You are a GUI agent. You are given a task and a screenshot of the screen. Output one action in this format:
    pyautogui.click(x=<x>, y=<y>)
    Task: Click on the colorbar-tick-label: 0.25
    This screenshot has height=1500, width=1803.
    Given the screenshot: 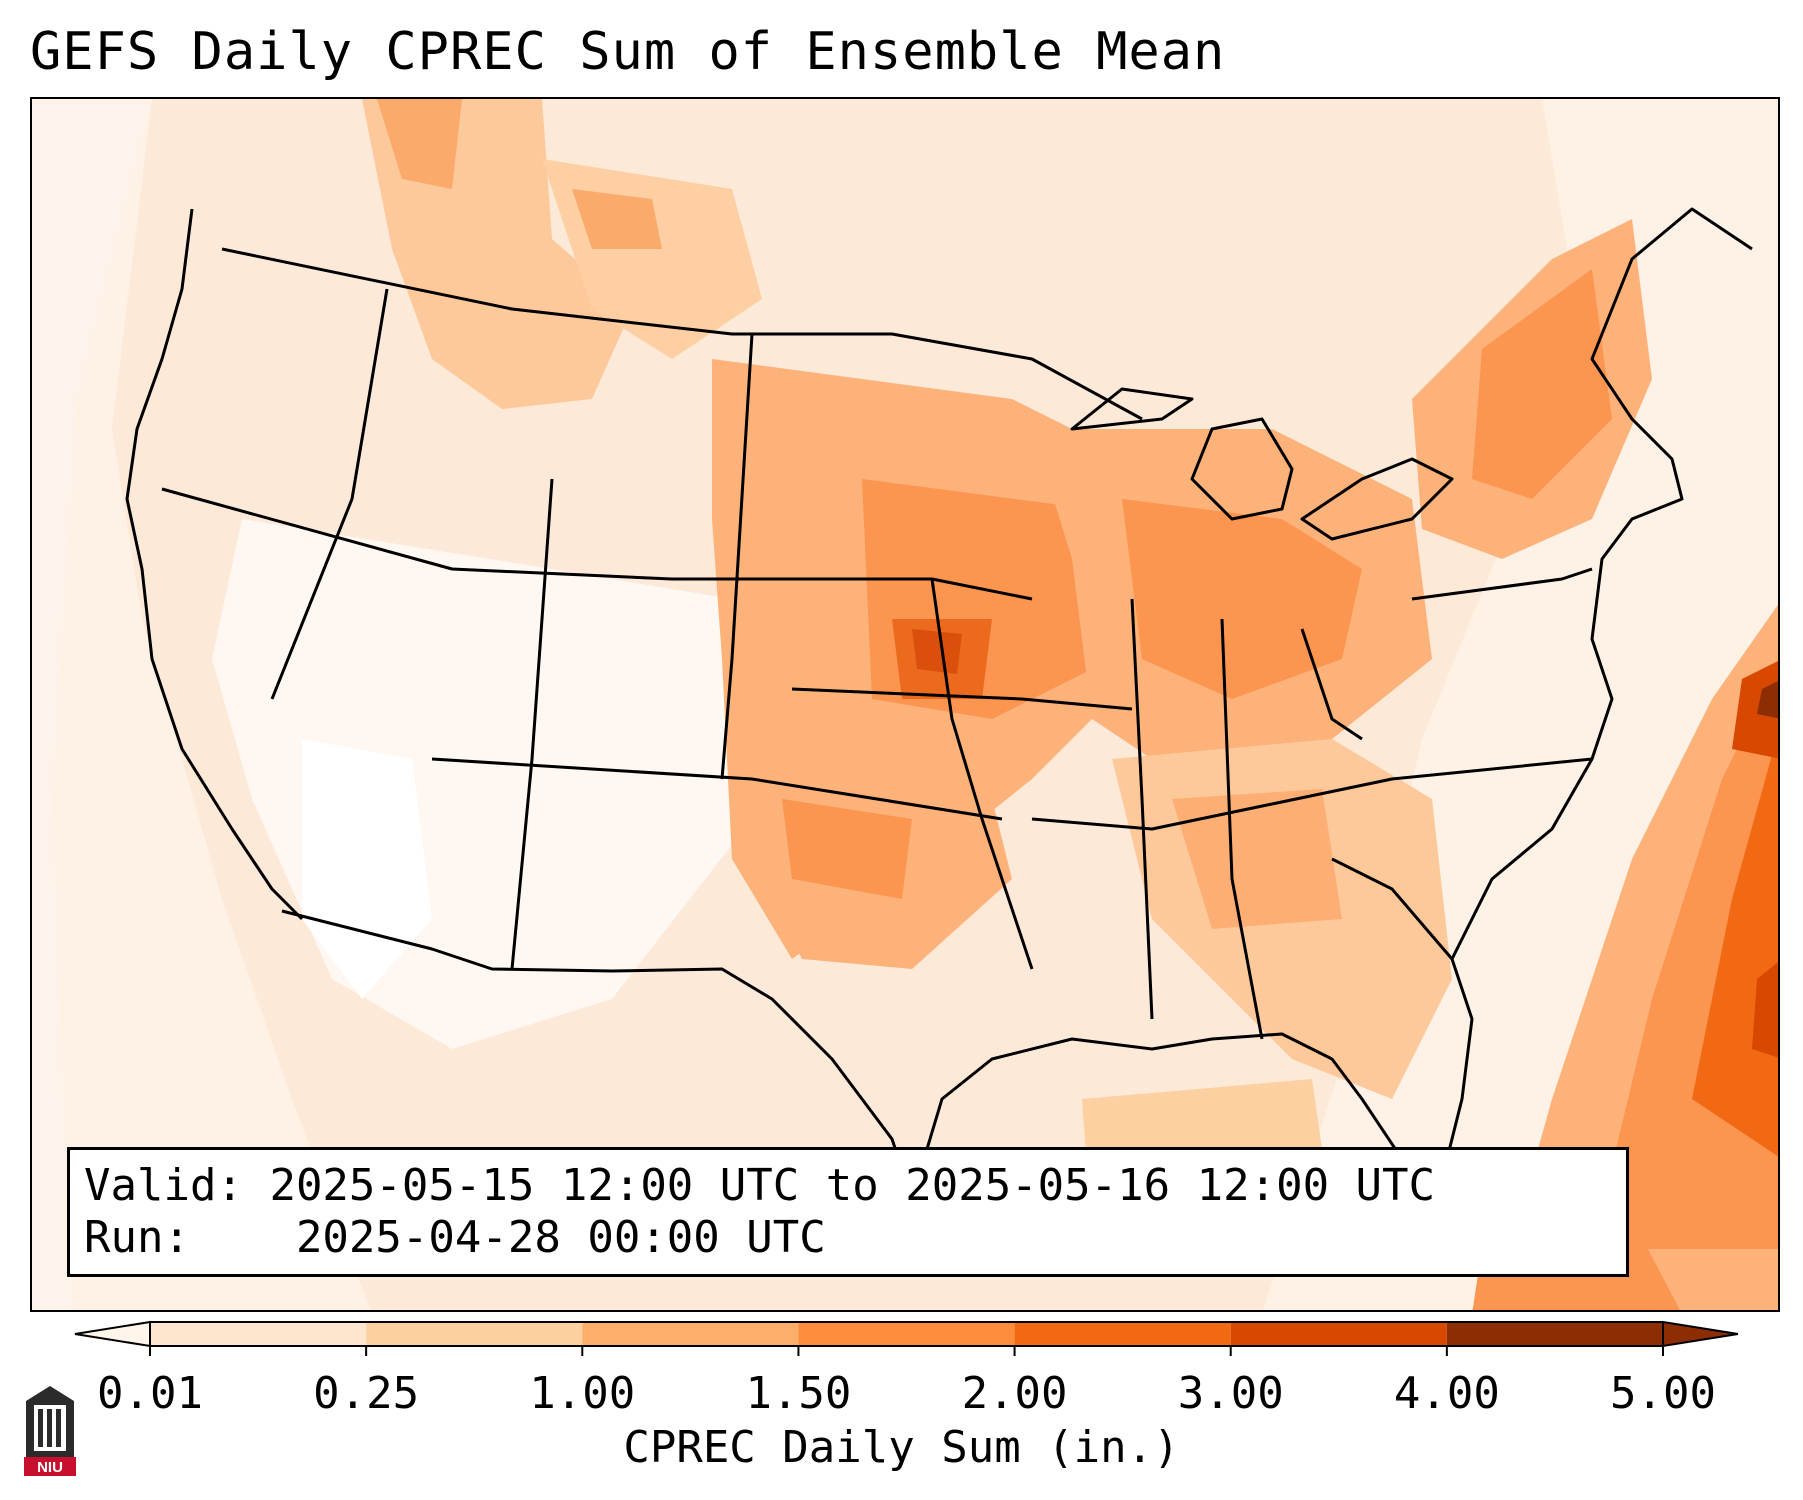 What is the action you would take?
    pyautogui.click(x=366, y=1393)
    